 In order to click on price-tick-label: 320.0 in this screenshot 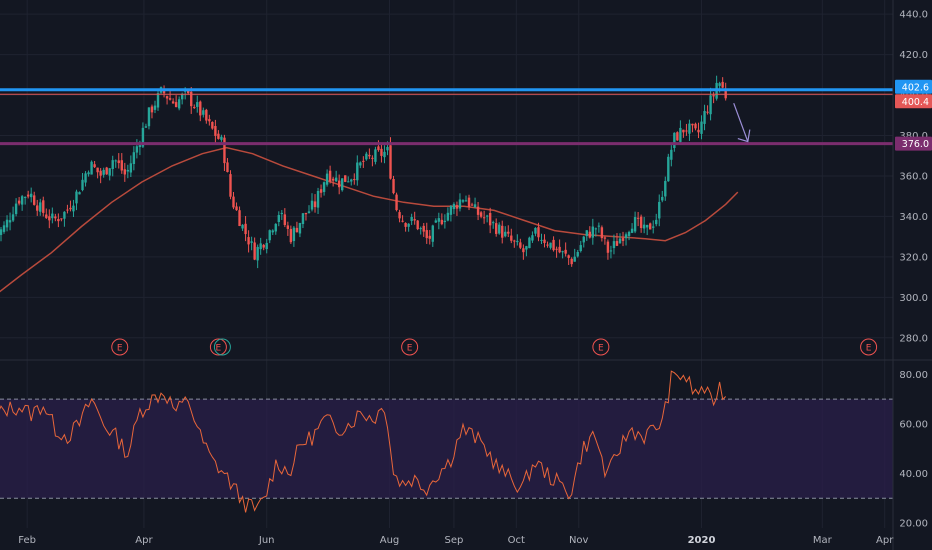, I will do `click(913, 257)`.